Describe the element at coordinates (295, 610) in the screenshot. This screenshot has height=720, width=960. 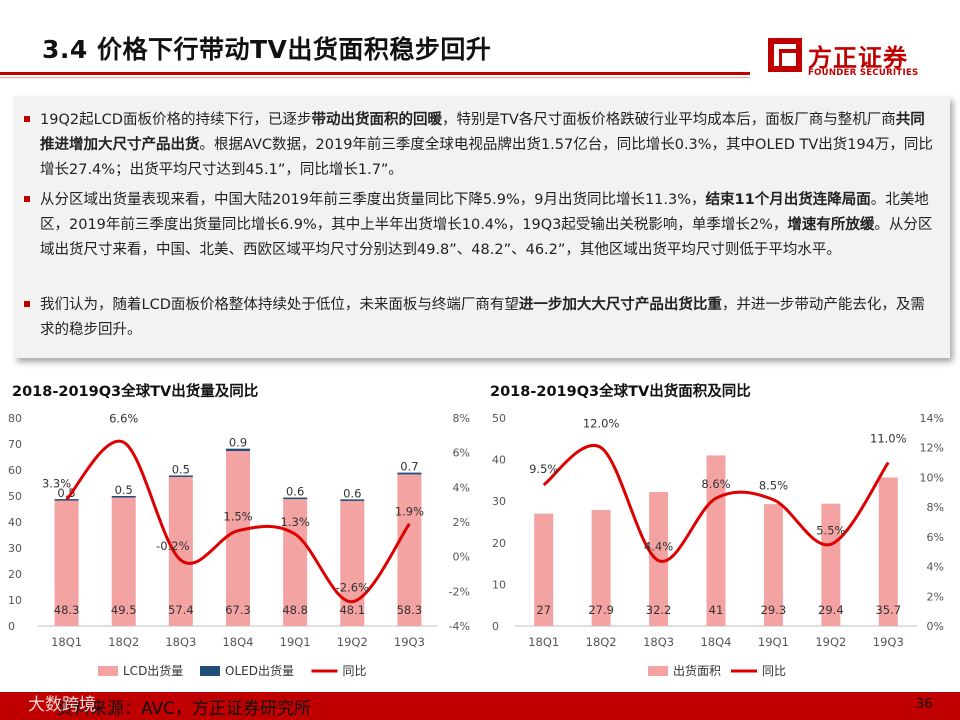
I see `bar-data-label: 48.8` at that location.